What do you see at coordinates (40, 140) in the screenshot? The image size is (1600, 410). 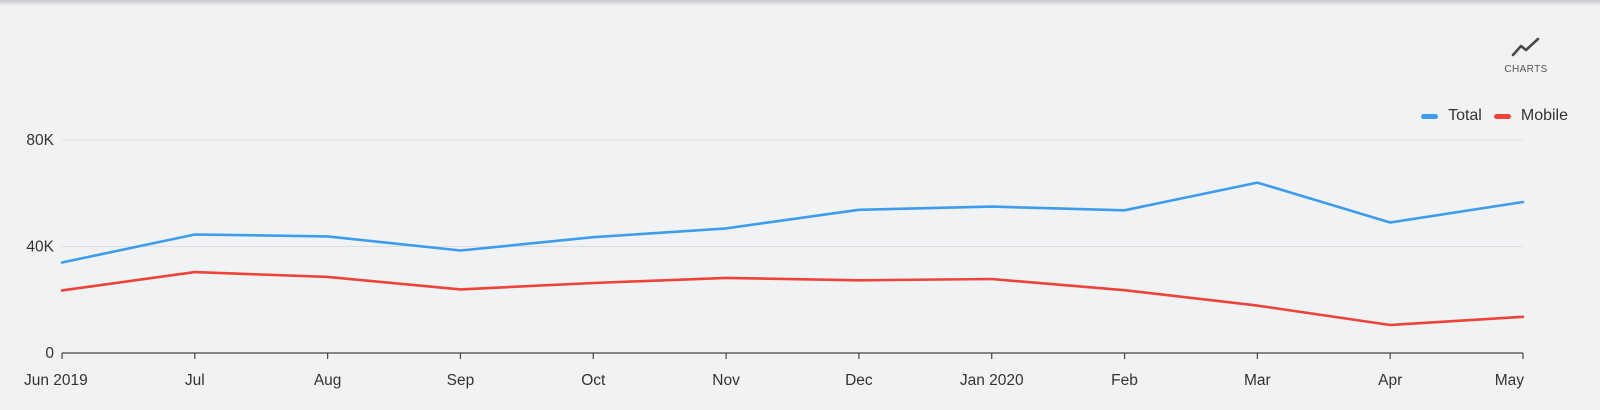 I see `y-tick-label: 80K` at bounding box center [40, 140].